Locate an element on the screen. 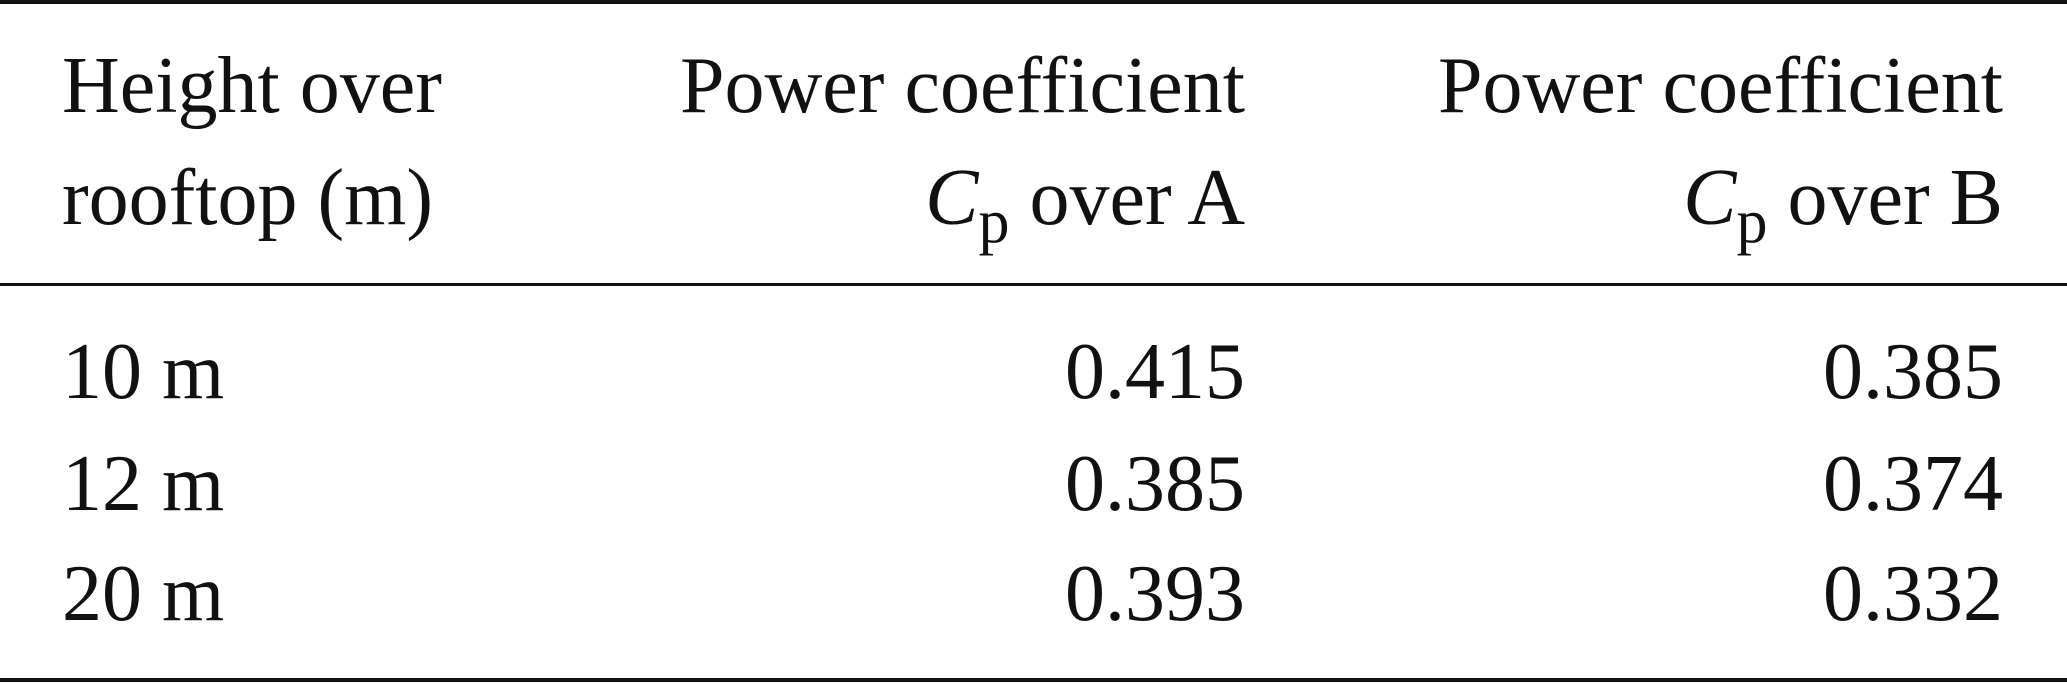 The height and width of the screenshot is (684, 2067). header-cell: Cp over A is located at coordinates (1085, 205).